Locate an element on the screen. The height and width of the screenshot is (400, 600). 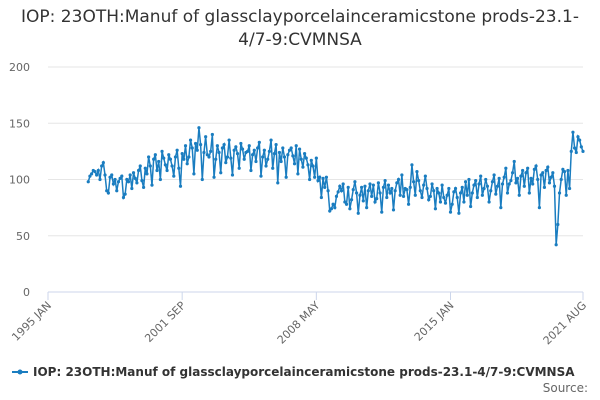
x-tick-label: 2001 SEP is located at coordinates (165, 322).